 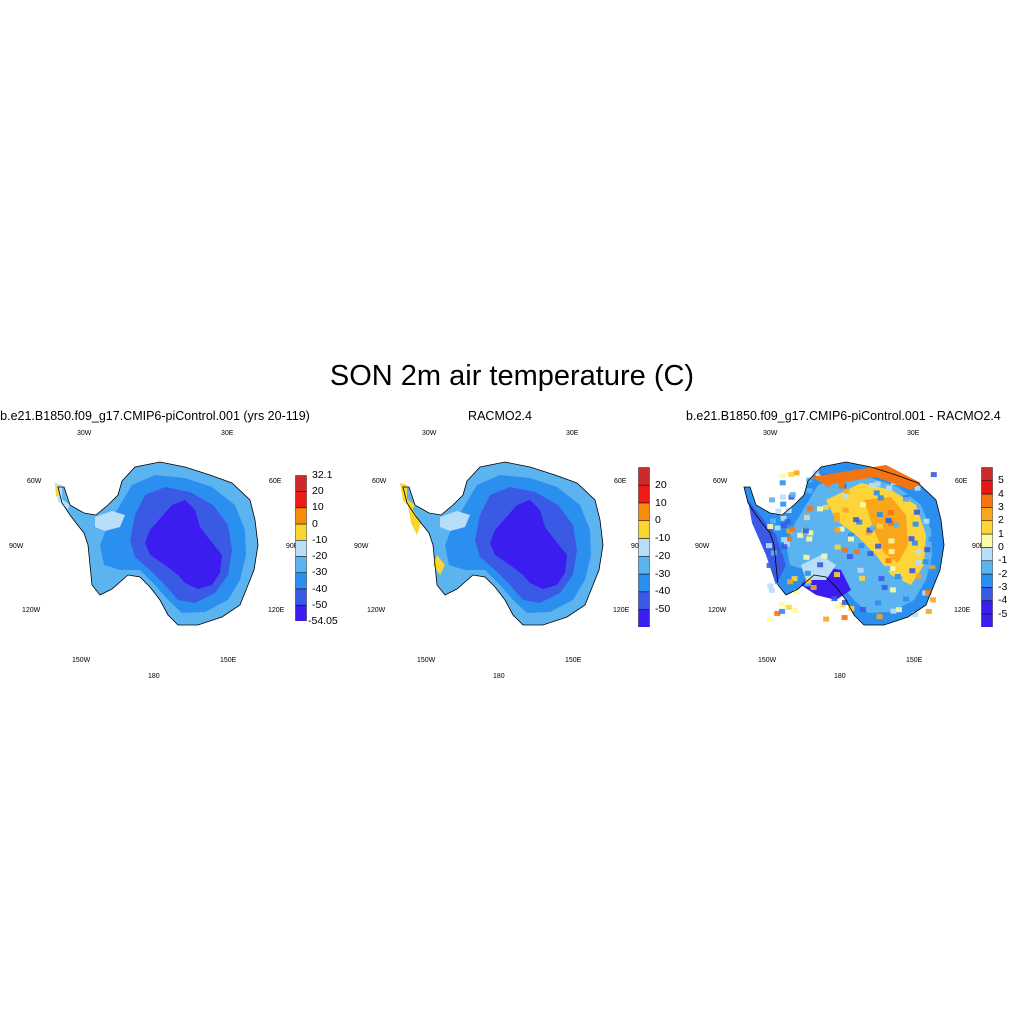 I want to click on colorbar-label: -4, so click(x=1003, y=600).